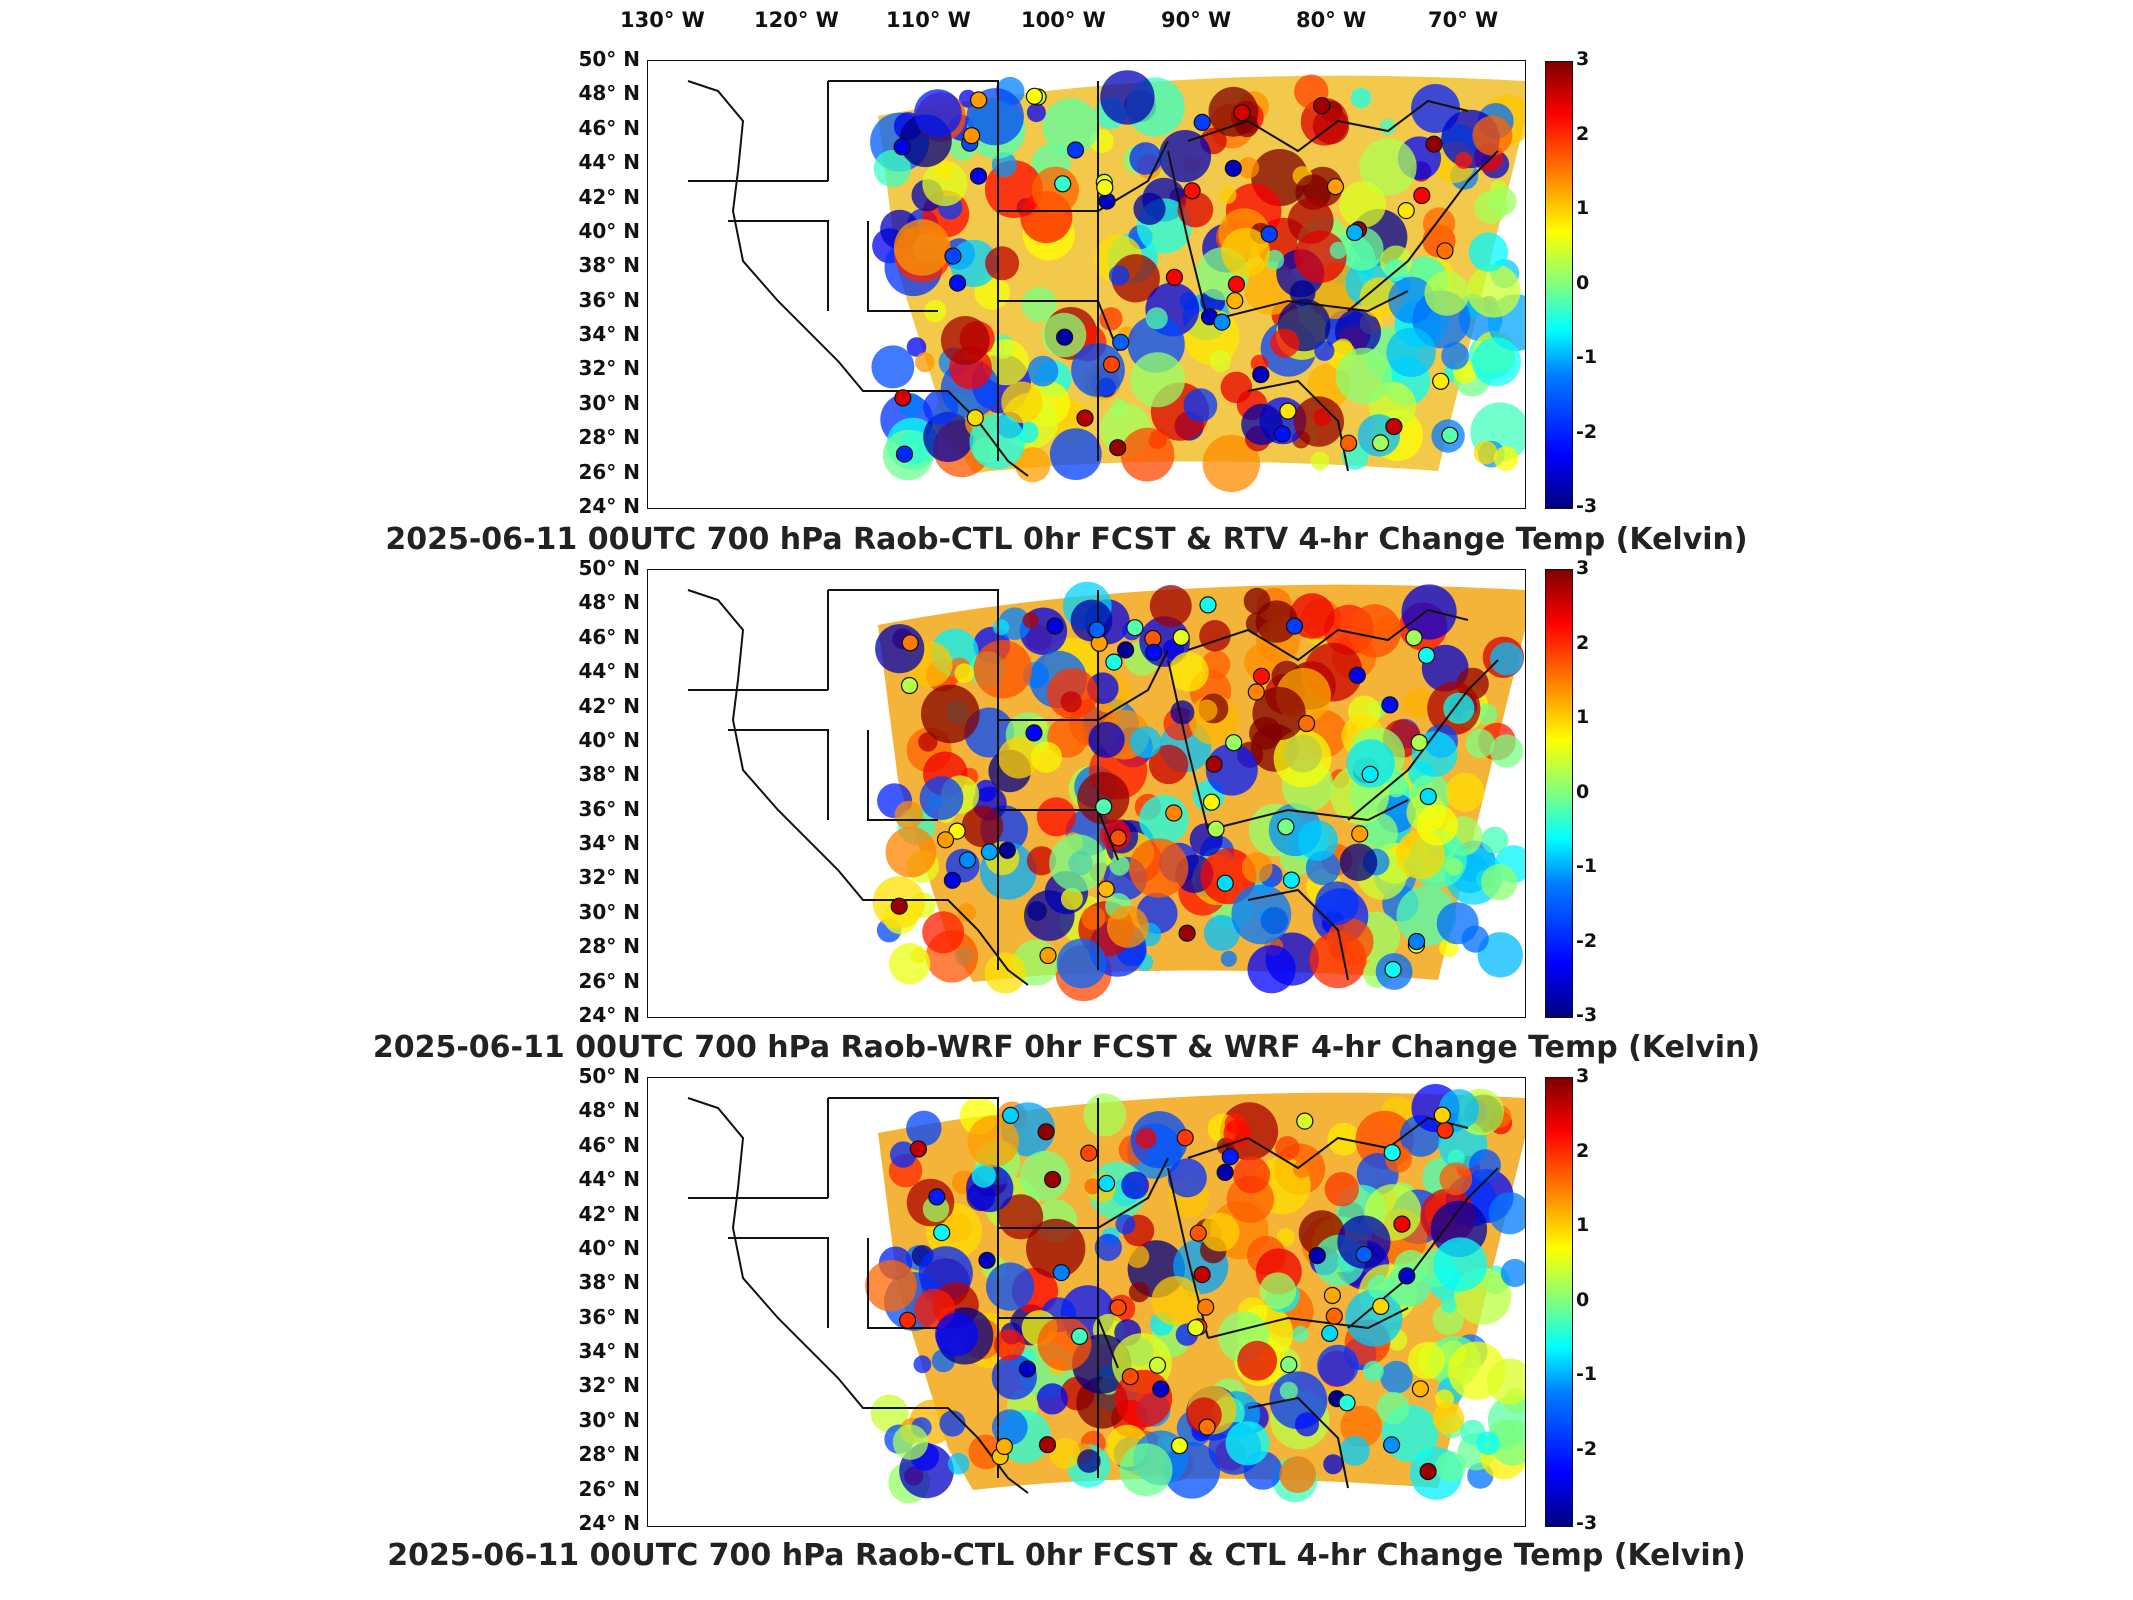 The image size is (2133, 1600). I want to click on lat-label: 28° N, so click(609, 946).